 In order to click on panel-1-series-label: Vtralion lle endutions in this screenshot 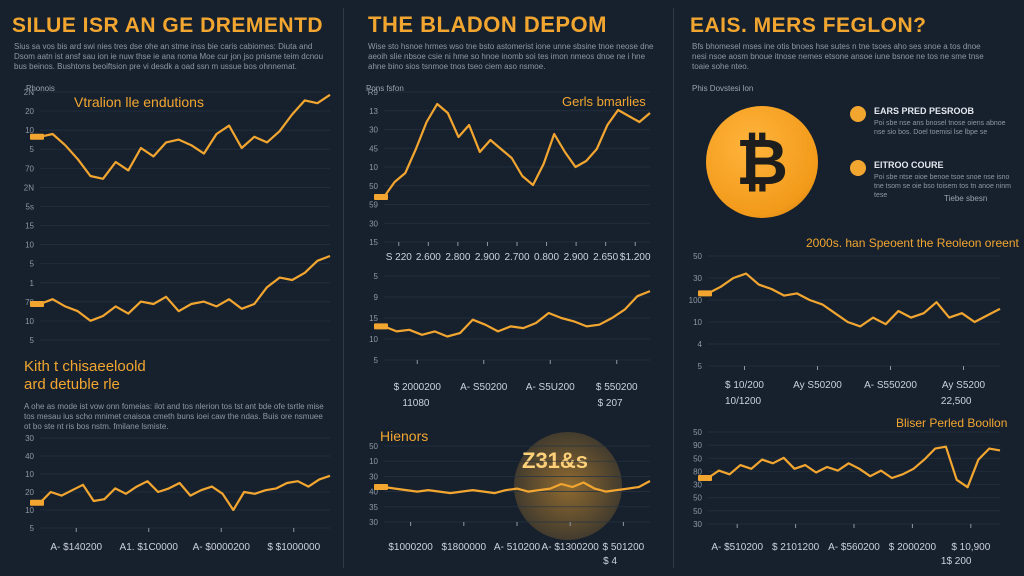, I will do `click(139, 102)`.